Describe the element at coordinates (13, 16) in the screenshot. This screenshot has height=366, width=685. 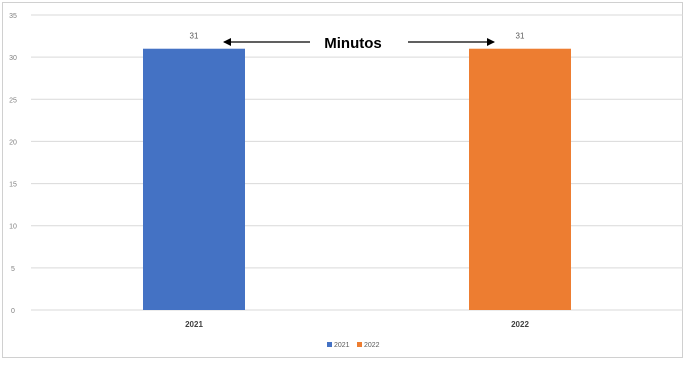
I see `y-tick-label: 35` at that location.